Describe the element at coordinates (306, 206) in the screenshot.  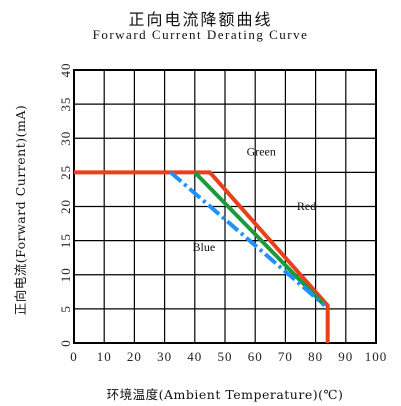
I see `annotation-red: Red` at that location.